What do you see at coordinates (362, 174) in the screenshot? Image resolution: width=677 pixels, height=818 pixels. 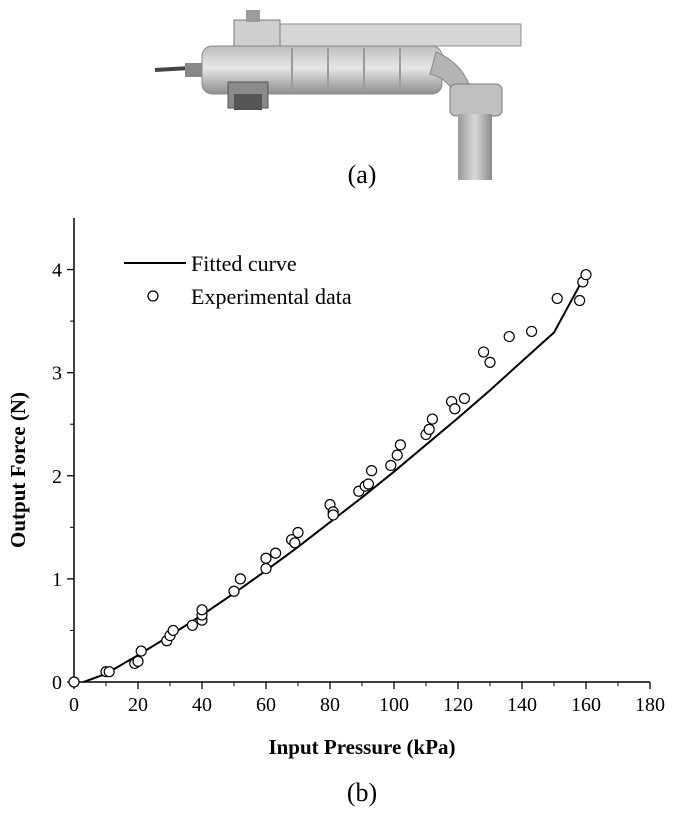 I see `caption-a: (a)` at bounding box center [362, 174].